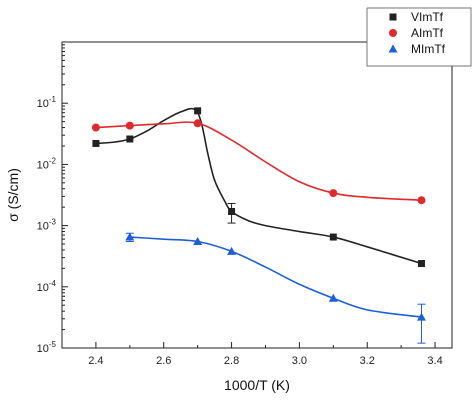  I want to click on y-tick-label: 10⁻³, so click(47, 225).